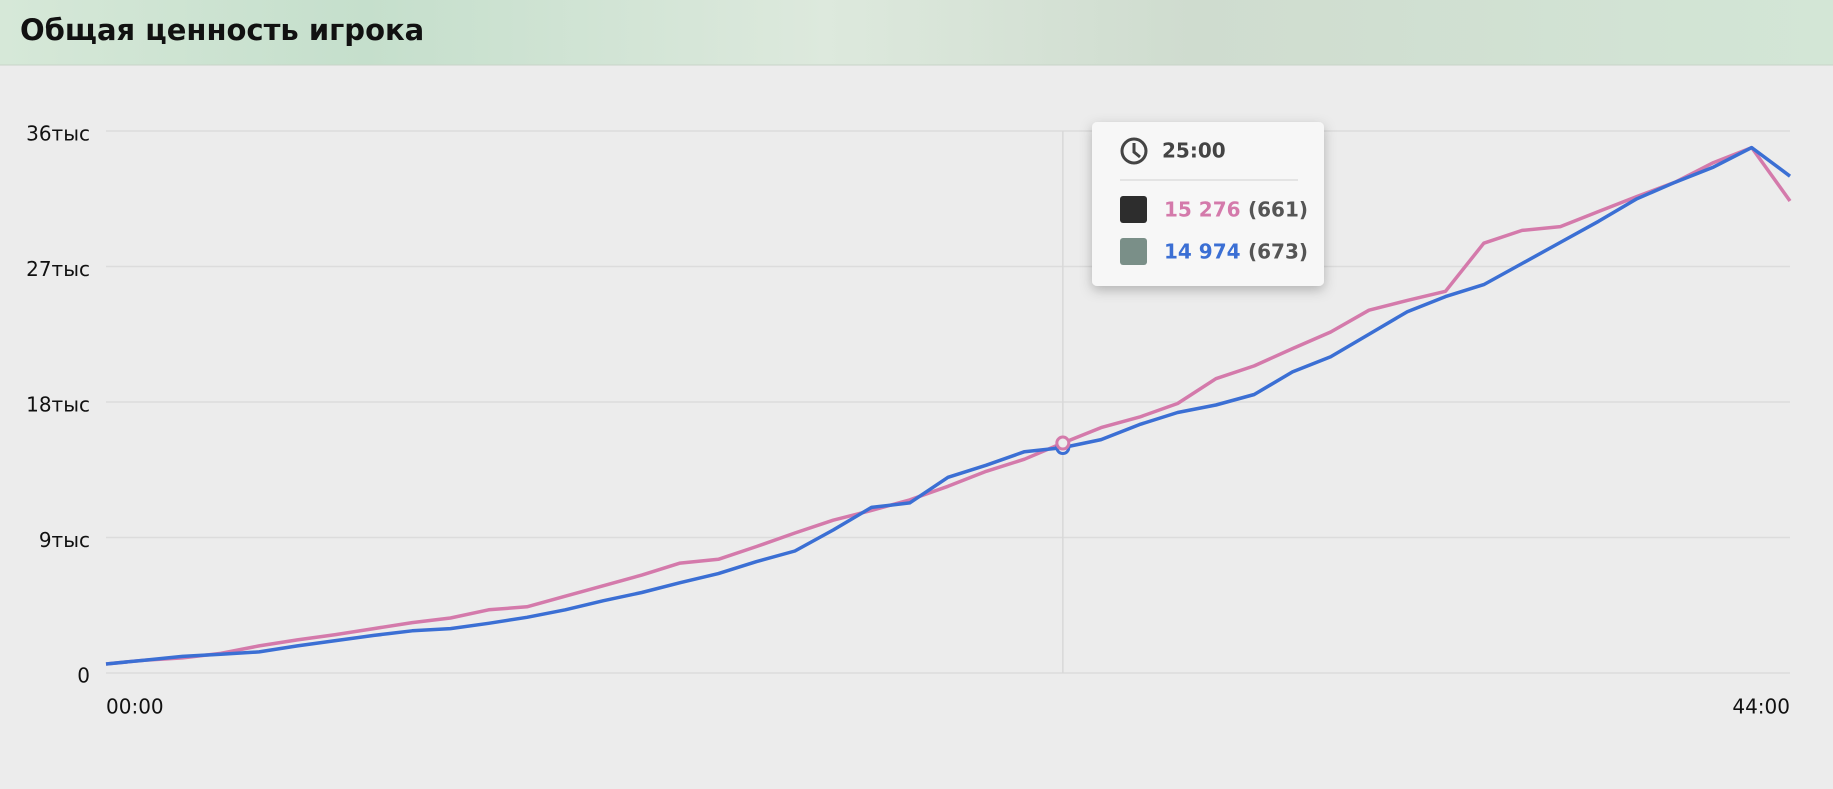 This screenshot has height=789, width=1833. Describe the element at coordinates (1194, 151) in the screenshot. I see `tooltip-time: 25:00` at that location.